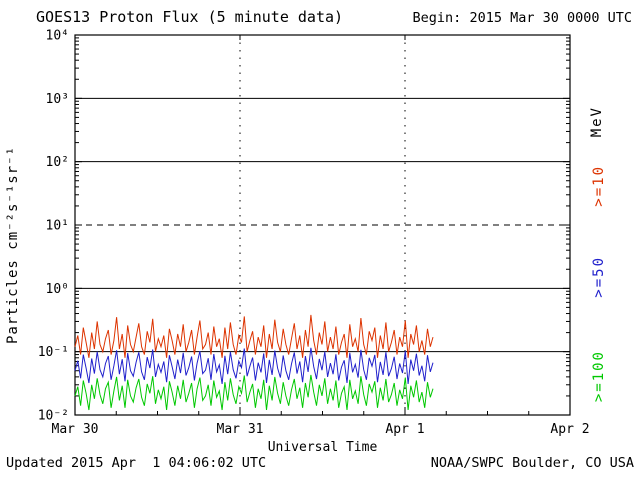 The image size is (640, 480). Describe the element at coordinates (599, 277) in the screenshot. I see `series-label-ge50: >=50` at that location.